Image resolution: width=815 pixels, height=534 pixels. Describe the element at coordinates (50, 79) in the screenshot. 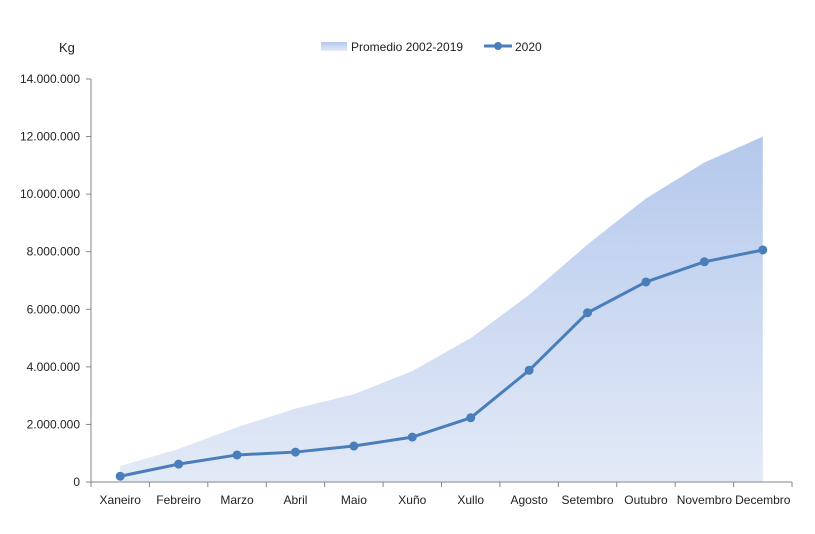

I see `y-tick-label: 14.000.000` at that location.